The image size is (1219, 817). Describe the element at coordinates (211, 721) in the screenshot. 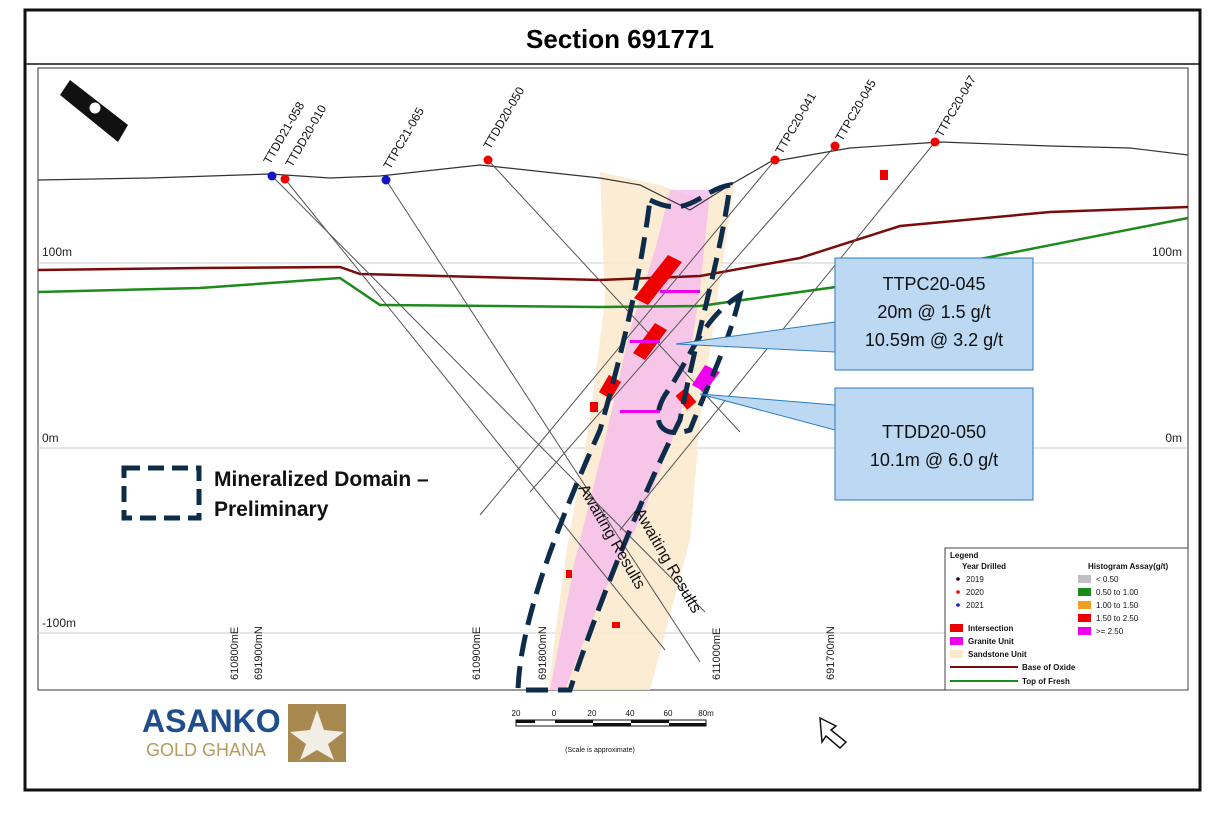

I see `logo-name: ASANKO` at that location.